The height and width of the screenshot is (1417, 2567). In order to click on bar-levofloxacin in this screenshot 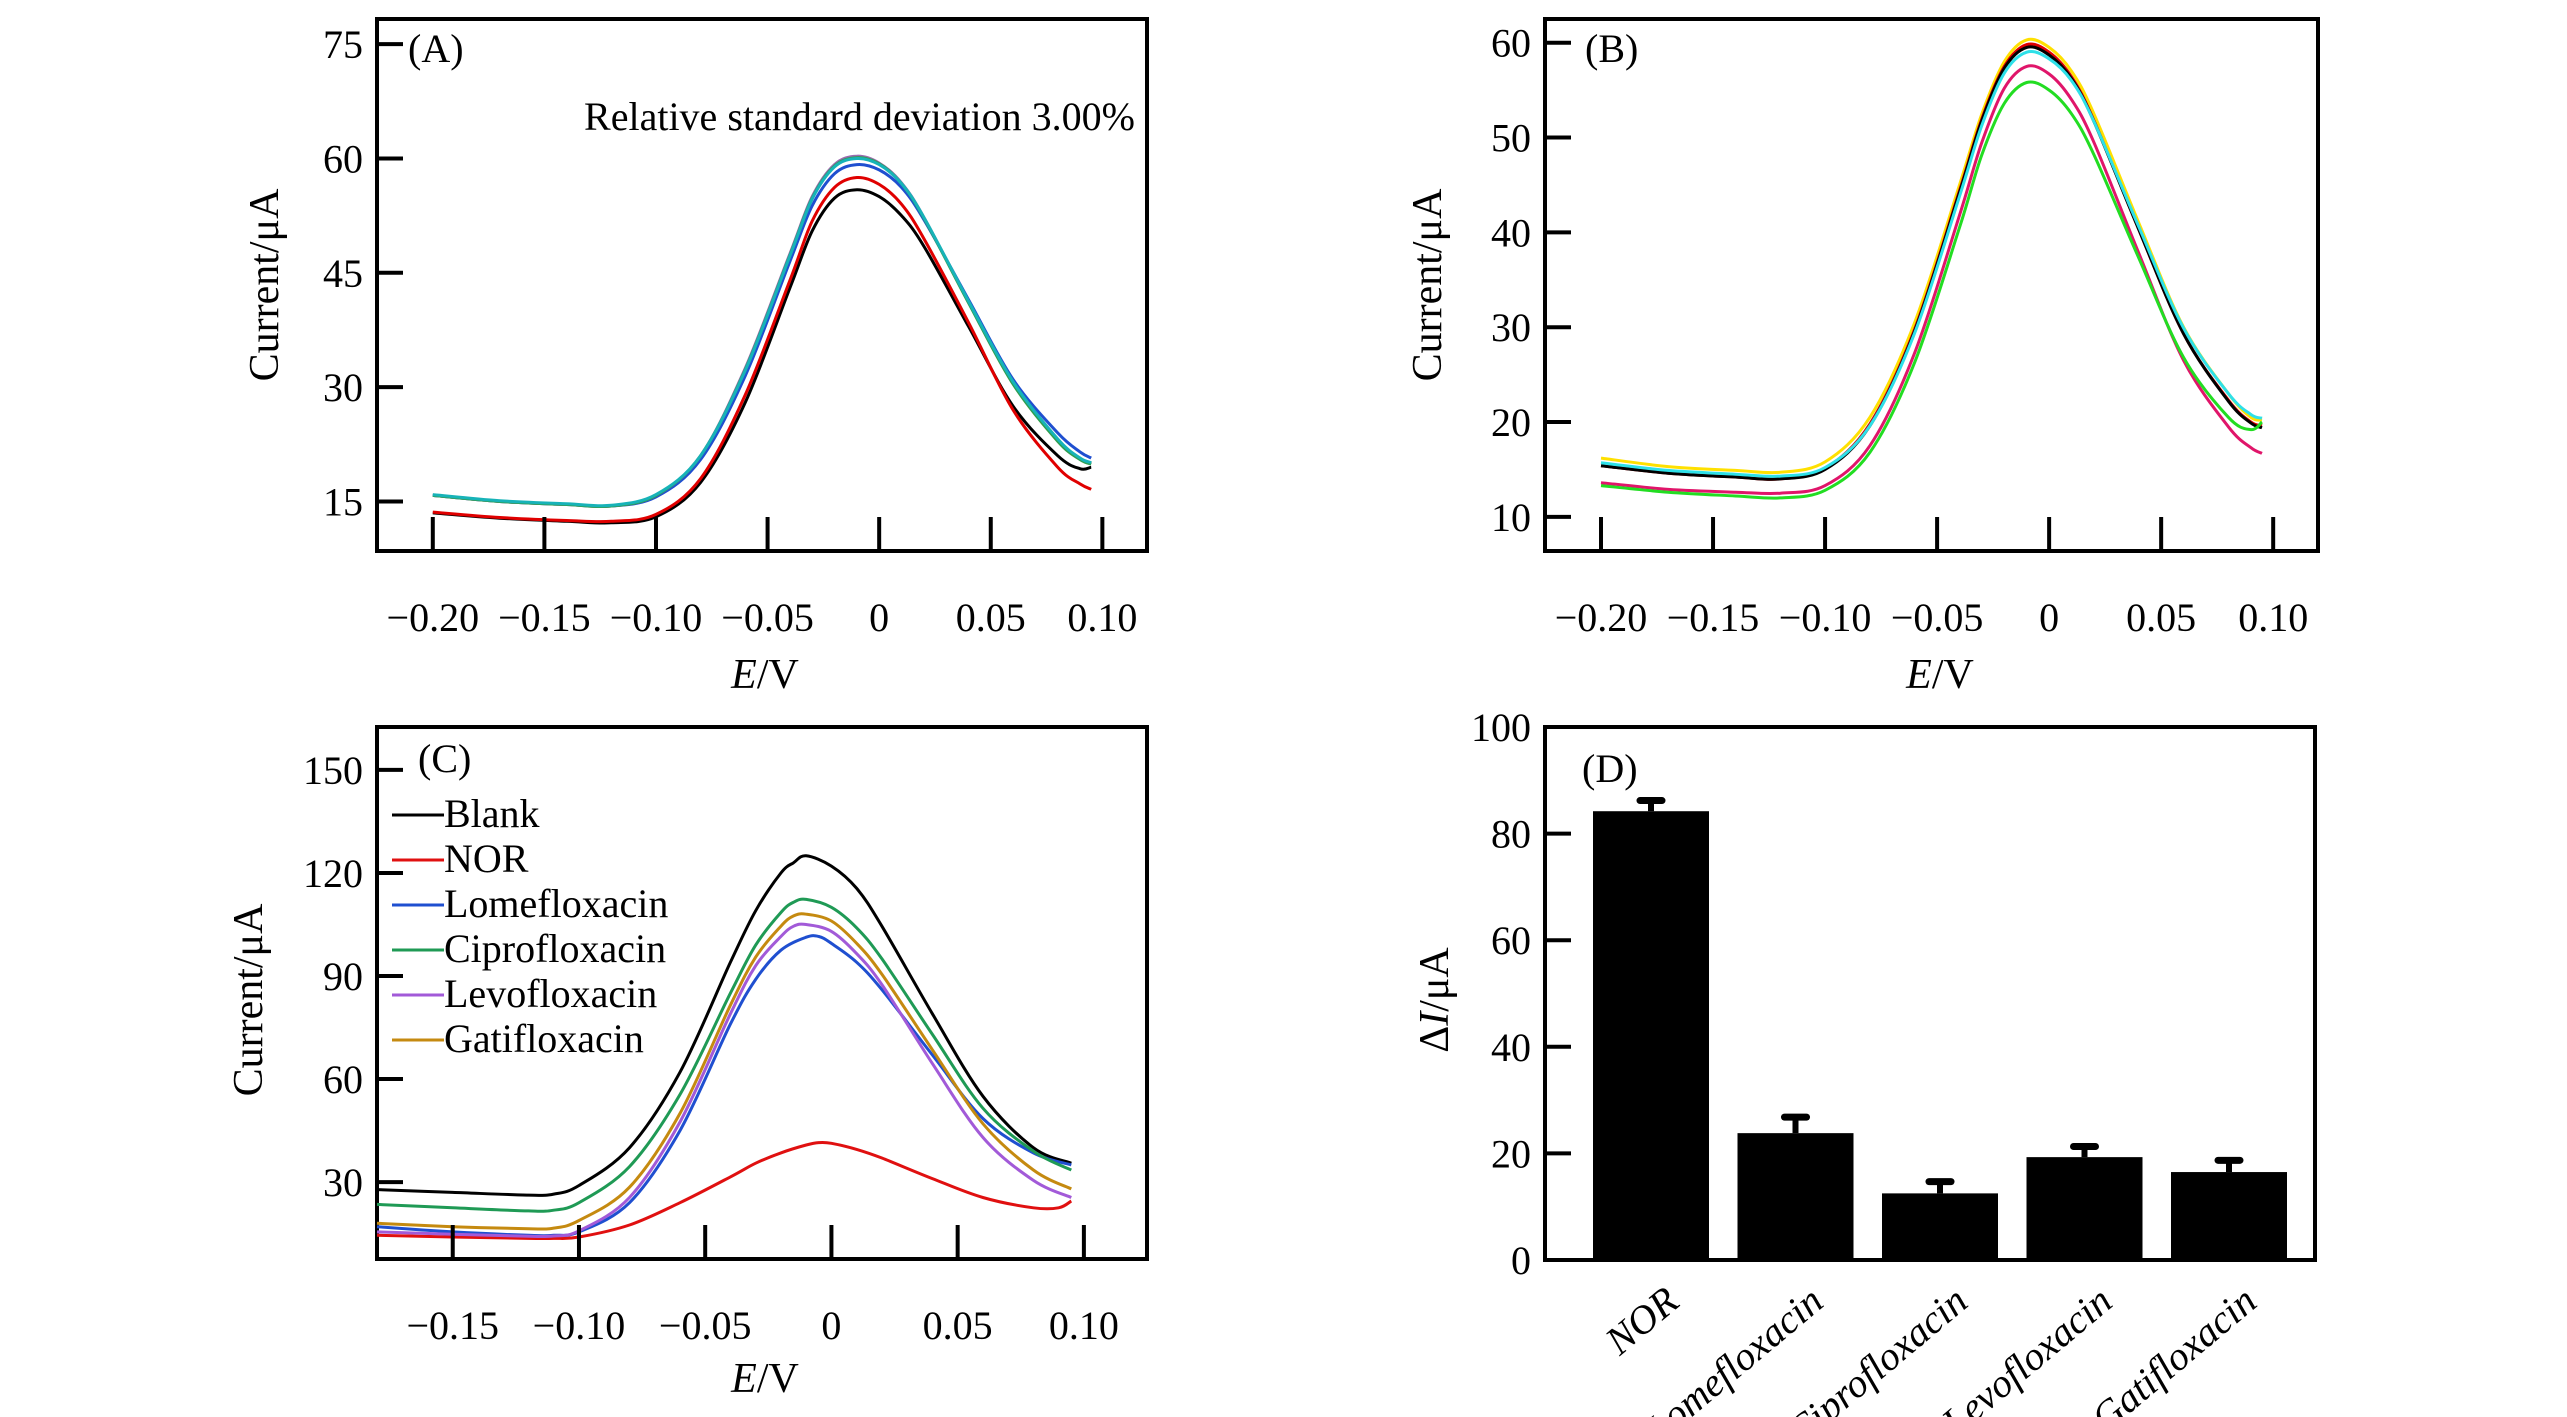, I will do `click(2084, 1208)`.